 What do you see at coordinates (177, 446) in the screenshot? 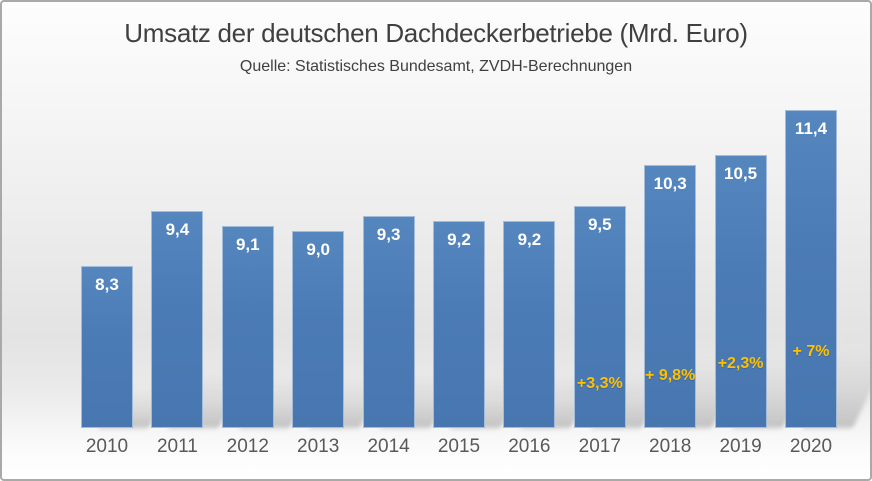
I see `year-label-2011: 2011` at bounding box center [177, 446].